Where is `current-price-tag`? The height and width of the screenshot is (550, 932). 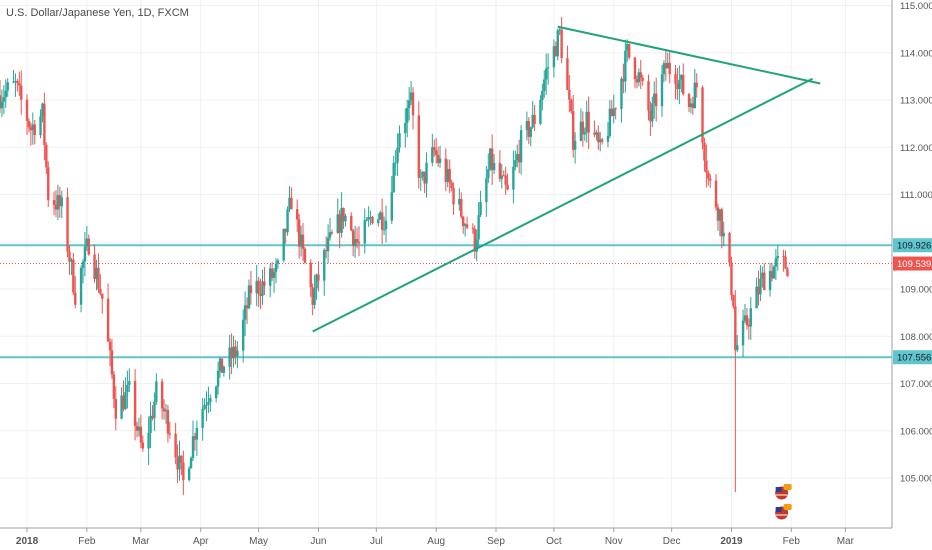 current-price-tag is located at coordinates (912, 263).